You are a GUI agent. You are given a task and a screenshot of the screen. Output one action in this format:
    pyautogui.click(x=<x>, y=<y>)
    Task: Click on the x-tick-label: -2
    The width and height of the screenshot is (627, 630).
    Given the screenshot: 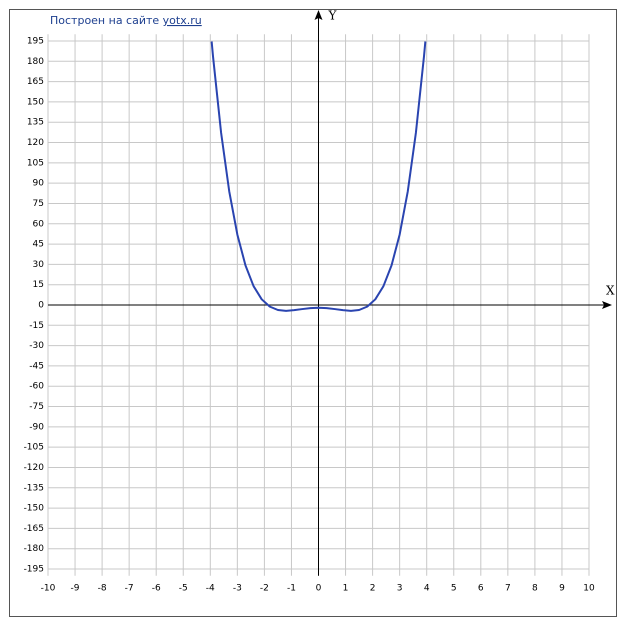 What is the action you would take?
    pyautogui.click(x=264, y=588)
    